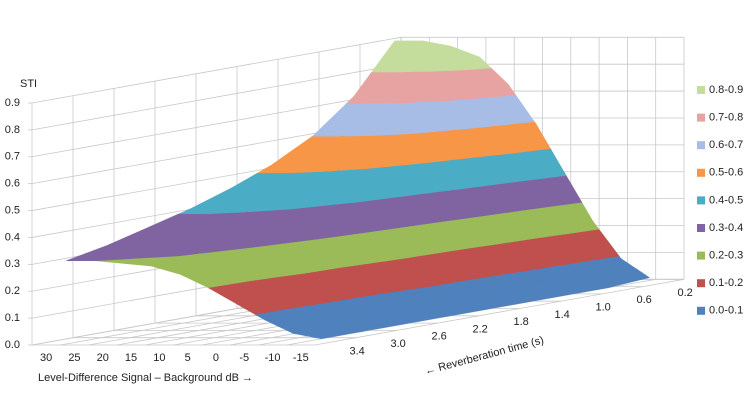  I want to click on legend-label: 0.7-0.8, so click(726, 118).